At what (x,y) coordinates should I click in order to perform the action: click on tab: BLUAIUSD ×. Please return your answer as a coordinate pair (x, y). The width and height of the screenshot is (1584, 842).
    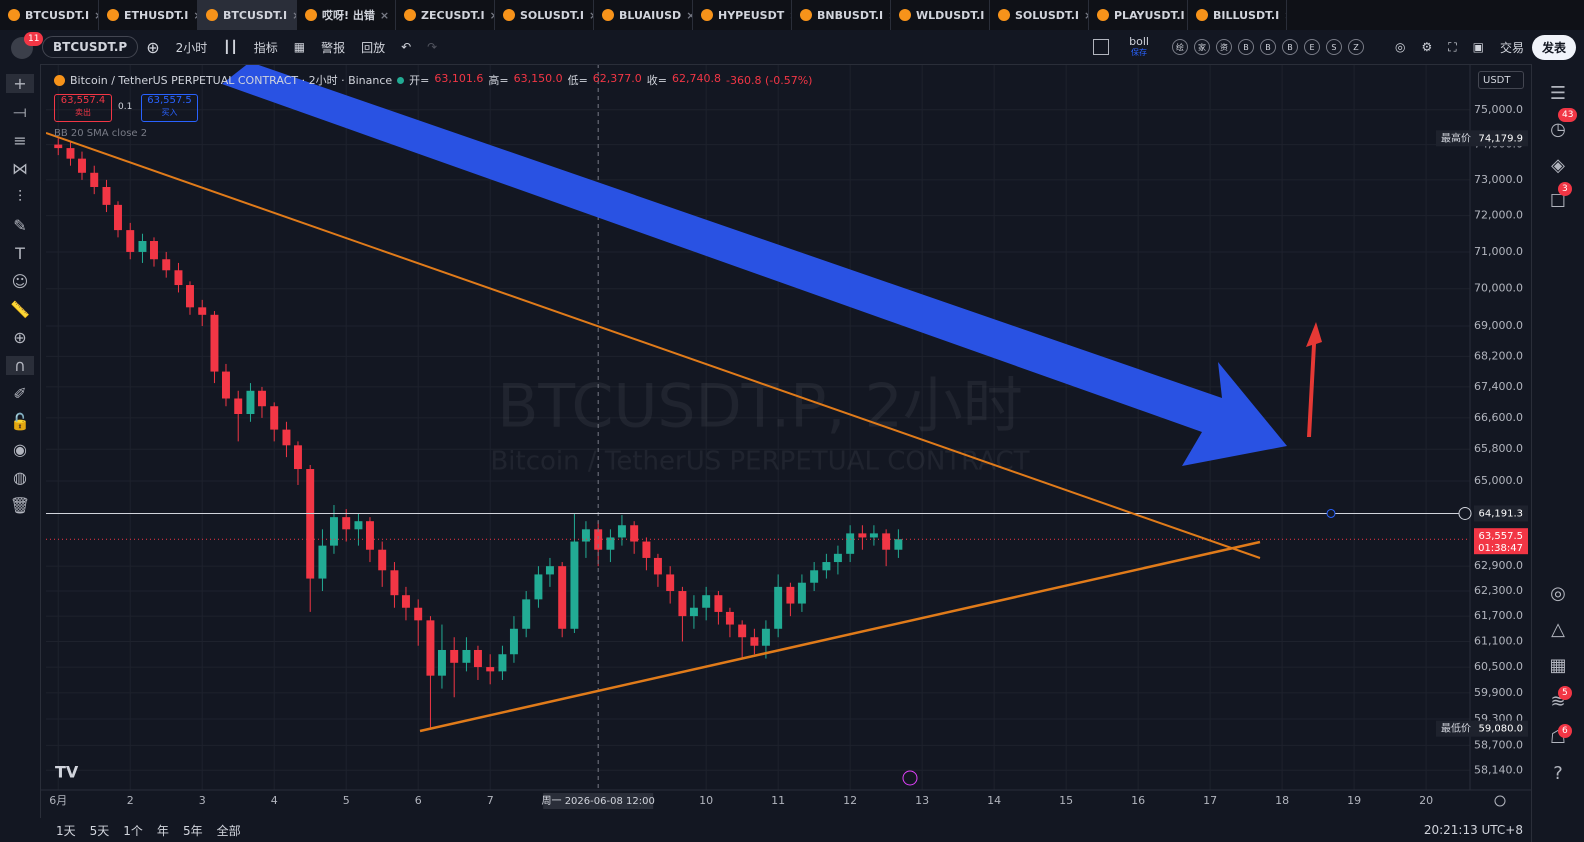
    Looking at the image, I should click on (643, 15).